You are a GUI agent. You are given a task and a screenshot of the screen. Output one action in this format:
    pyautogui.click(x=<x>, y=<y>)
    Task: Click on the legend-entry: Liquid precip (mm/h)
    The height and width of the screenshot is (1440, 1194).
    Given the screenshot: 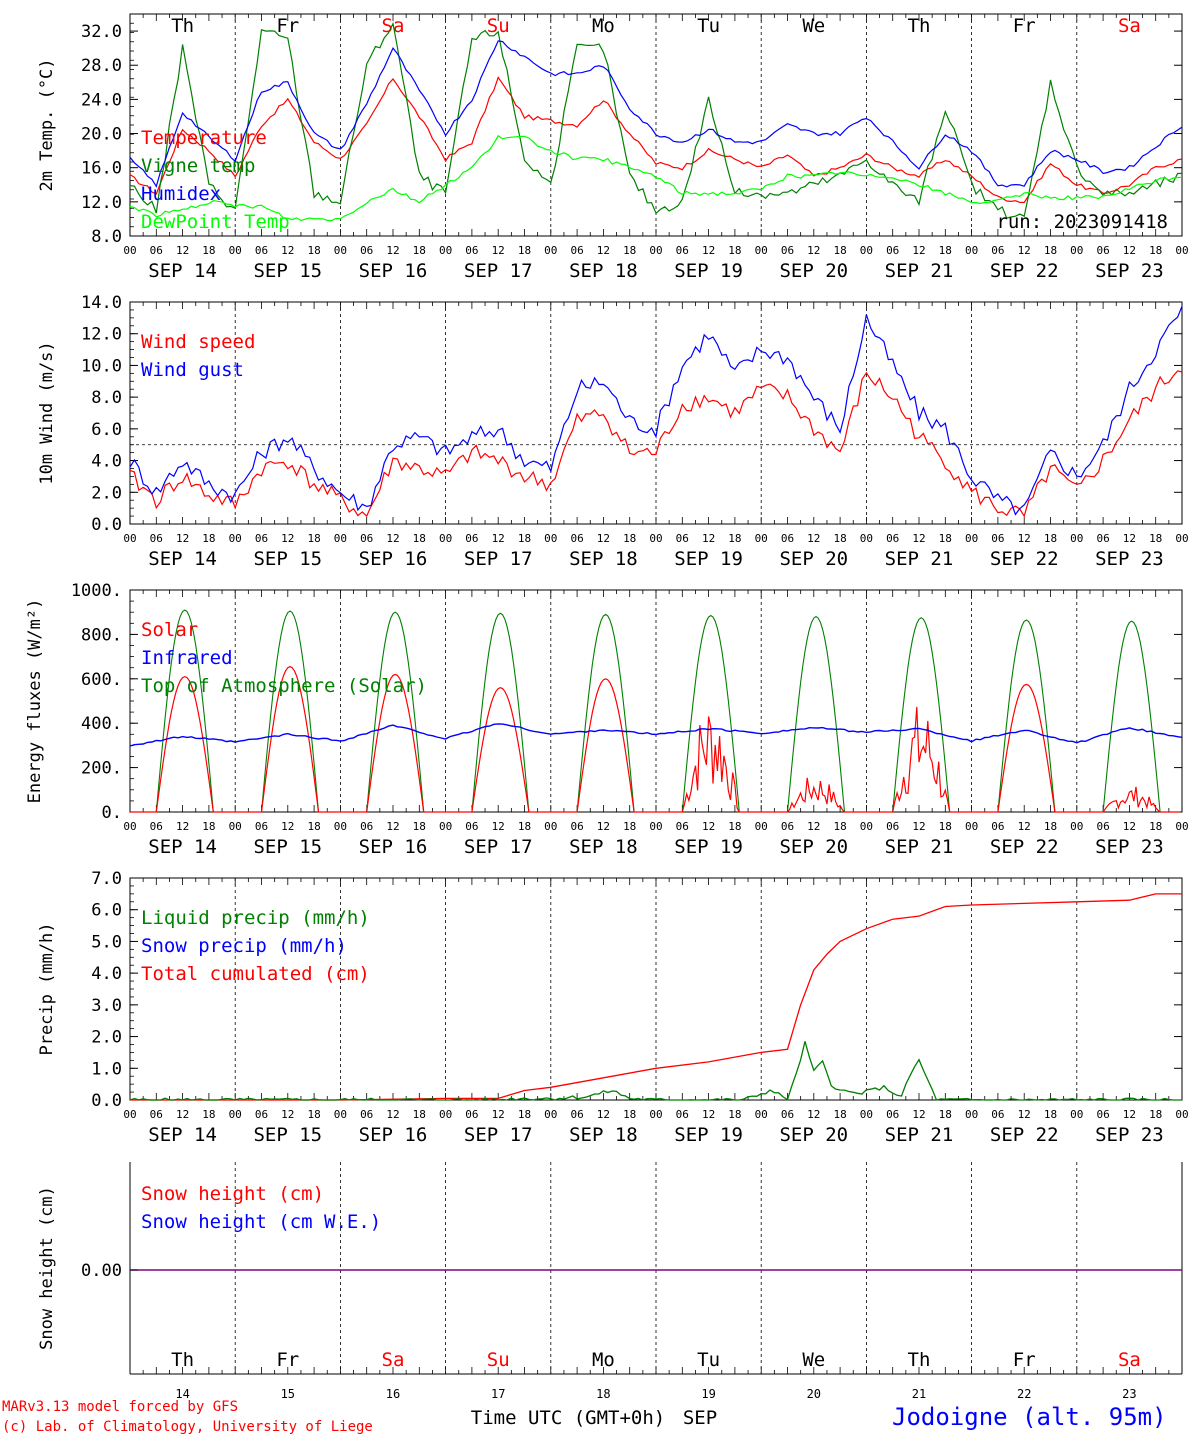 What is the action you would take?
    pyautogui.click(x=255, y=918)
    